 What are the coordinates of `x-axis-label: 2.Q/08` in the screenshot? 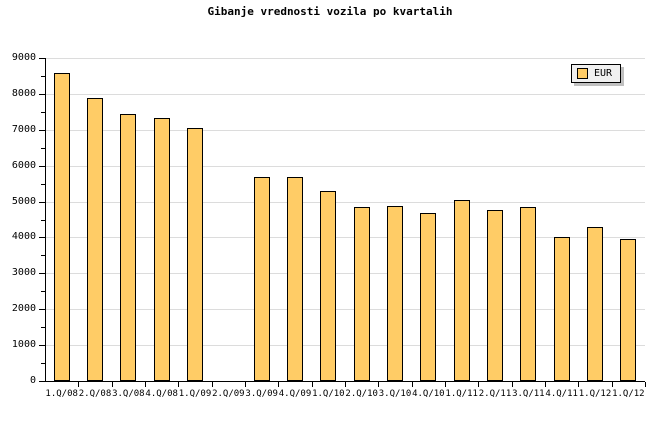 It's located at (95, 394).